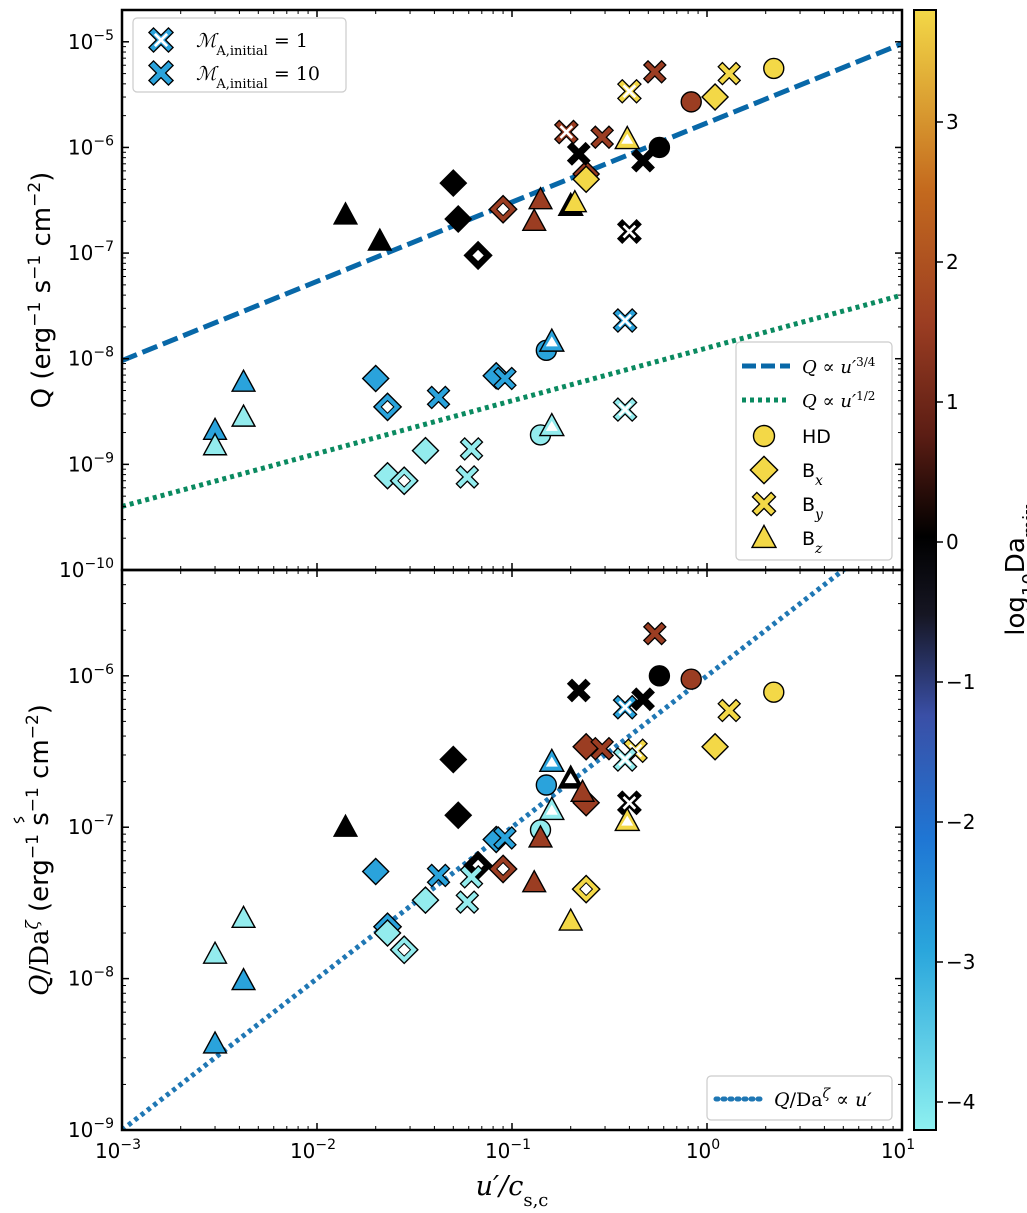  I want to click on bottom-ytick-label: 10⁻⁷, so click(91, 826).